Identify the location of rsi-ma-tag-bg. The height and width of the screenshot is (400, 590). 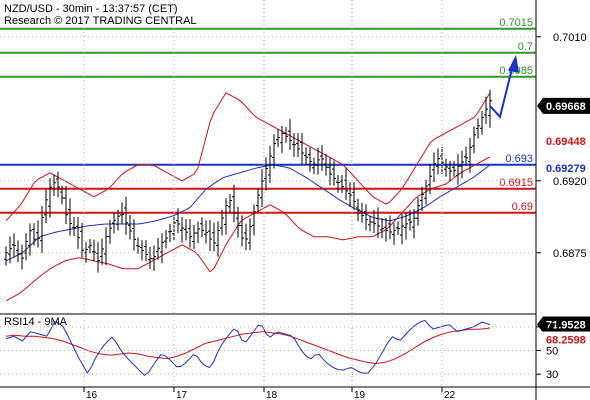
(566, 339).